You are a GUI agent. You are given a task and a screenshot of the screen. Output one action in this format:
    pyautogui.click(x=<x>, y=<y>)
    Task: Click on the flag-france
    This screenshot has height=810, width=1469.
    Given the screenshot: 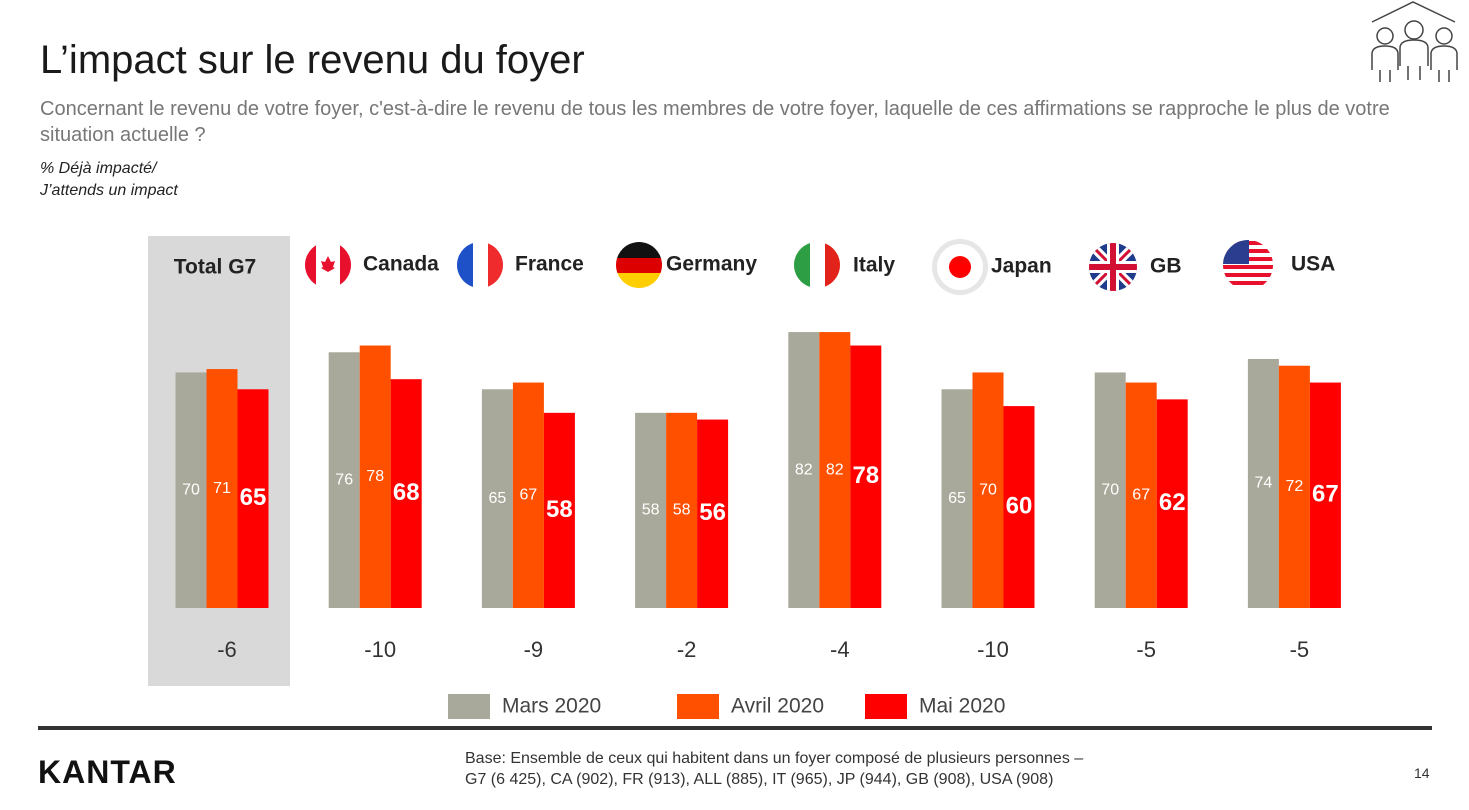 What is the action you would take?
    pyautogui.click(x=480, y=265)
    